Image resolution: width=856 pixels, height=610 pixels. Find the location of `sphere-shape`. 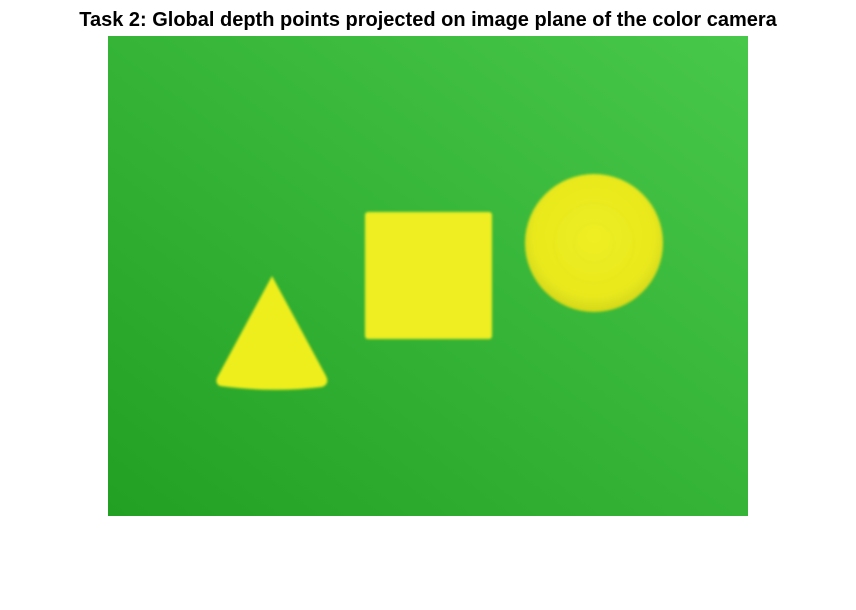

sphere-shape is located at coordinates (594, 243).